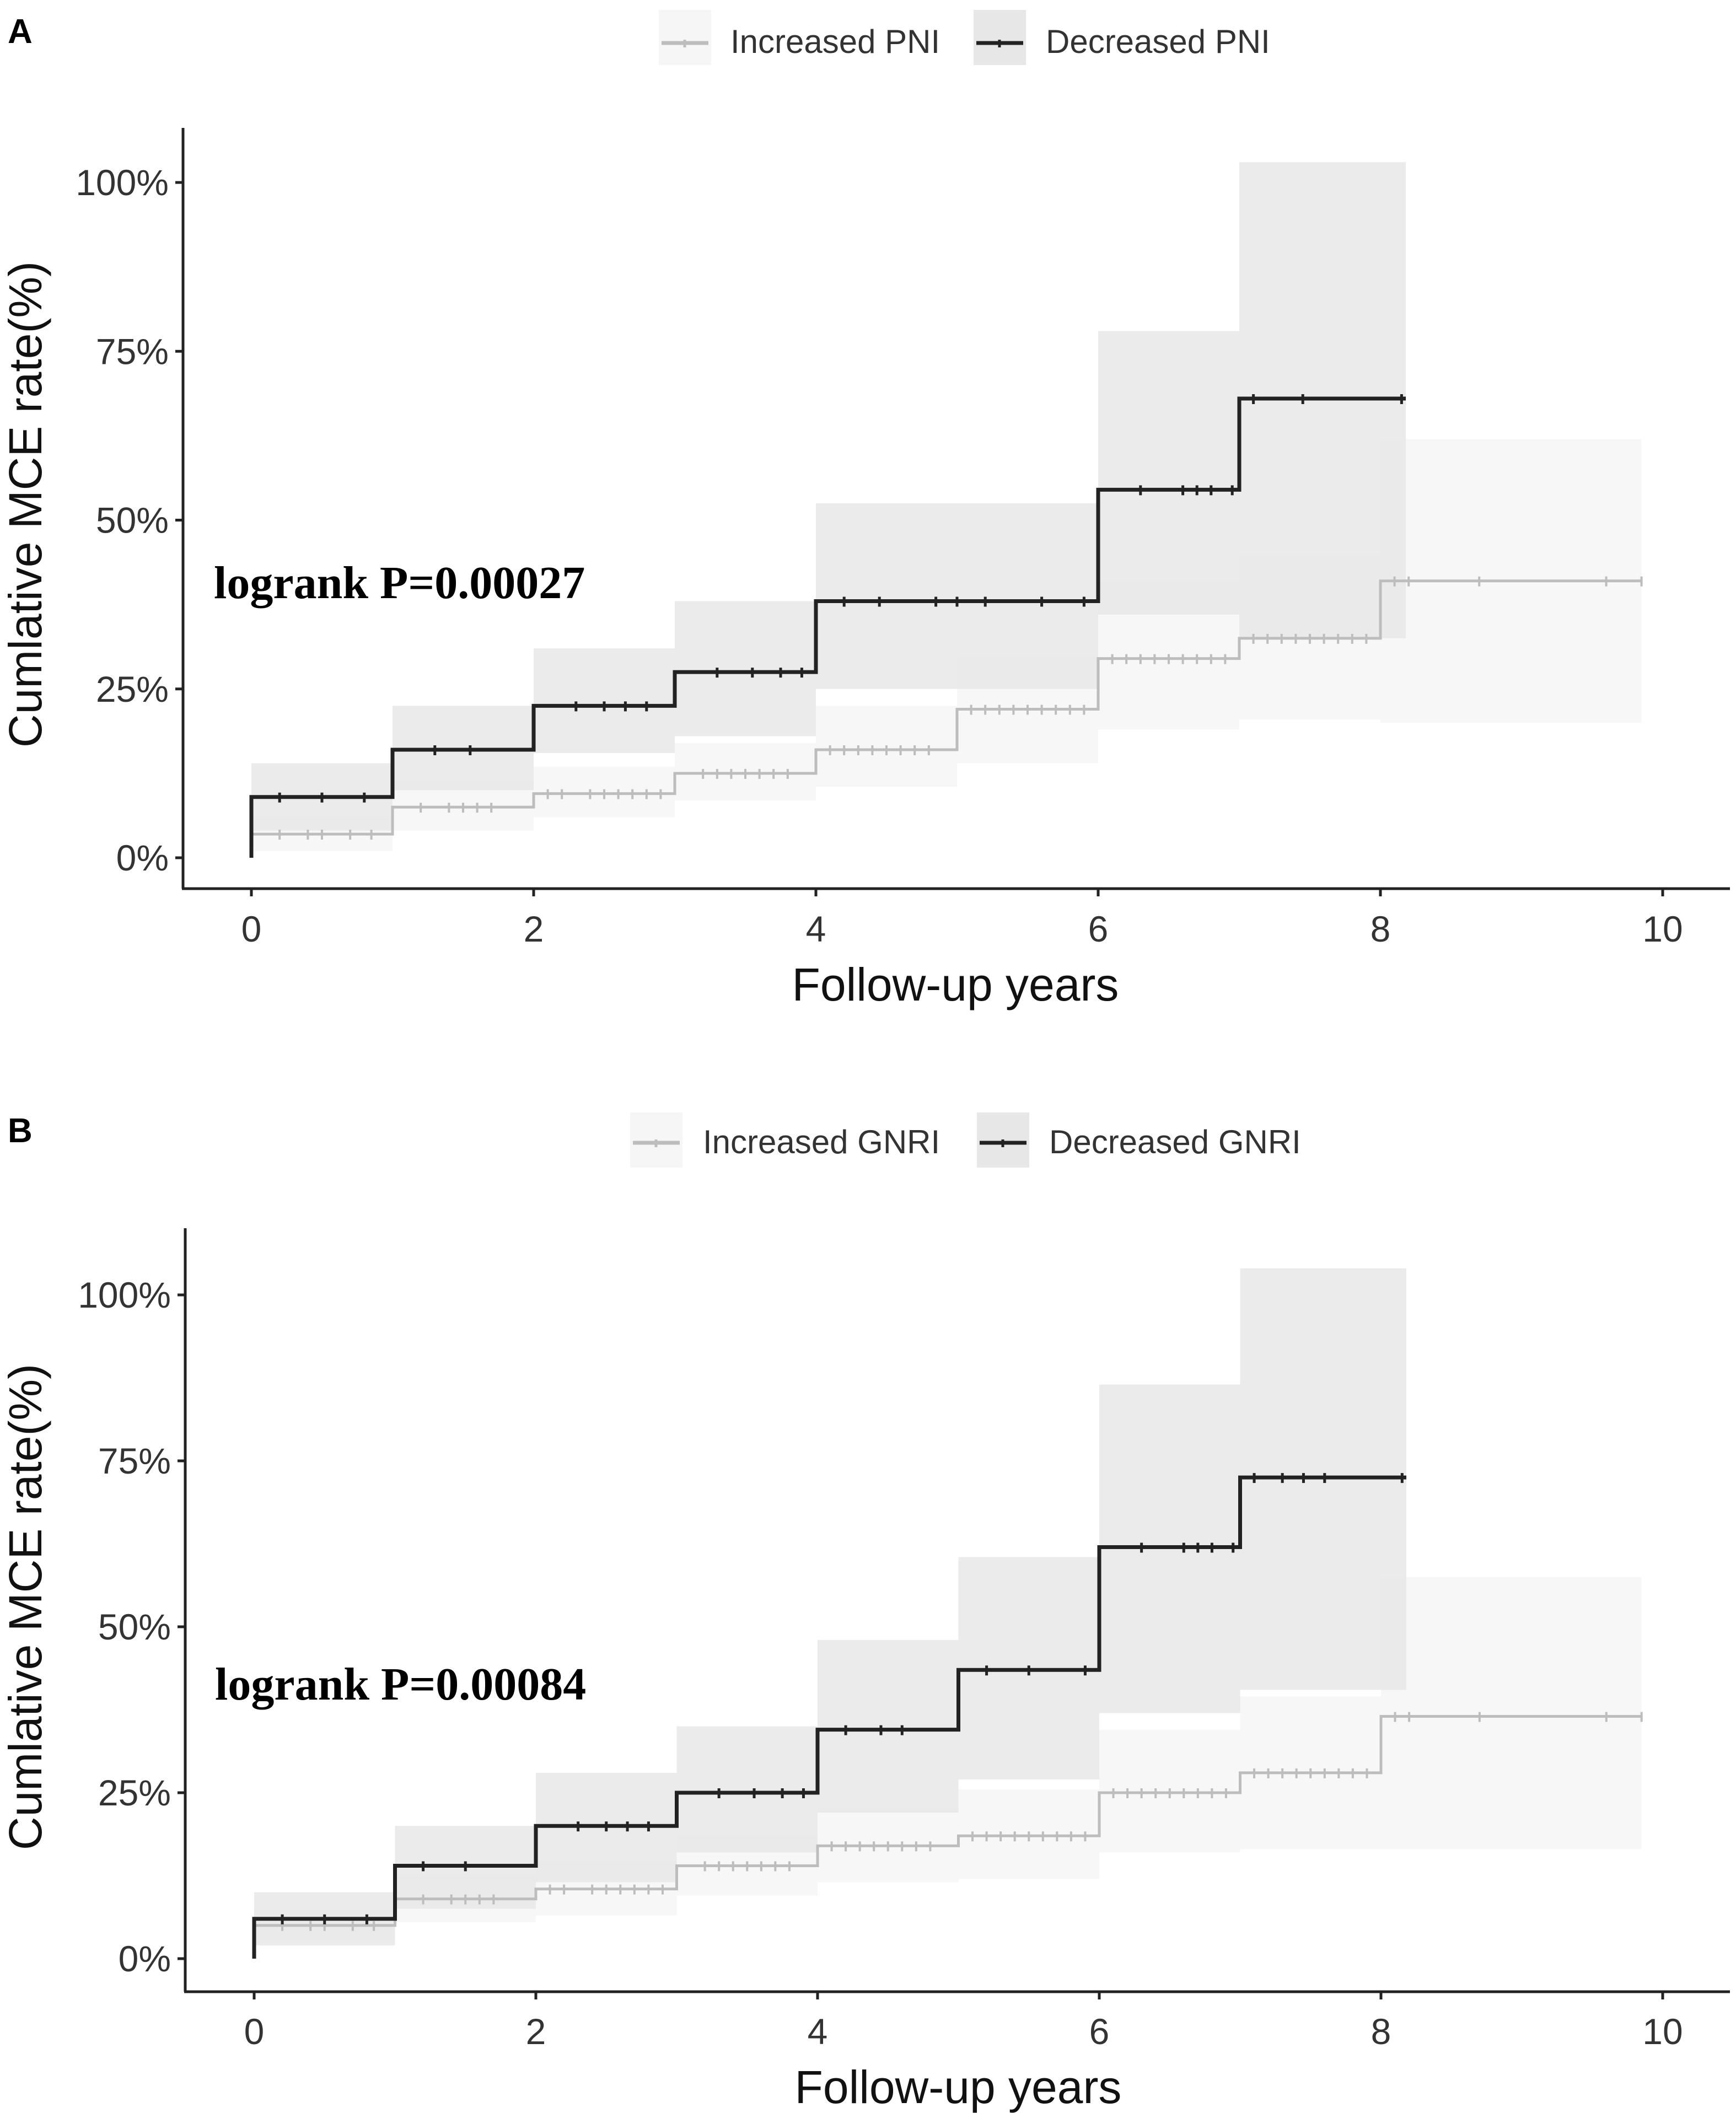 The height and width of the screenshot is (2113, 1736). I want to click on logrank-annotation: logrank P=0.00084, so click(400, 1684).